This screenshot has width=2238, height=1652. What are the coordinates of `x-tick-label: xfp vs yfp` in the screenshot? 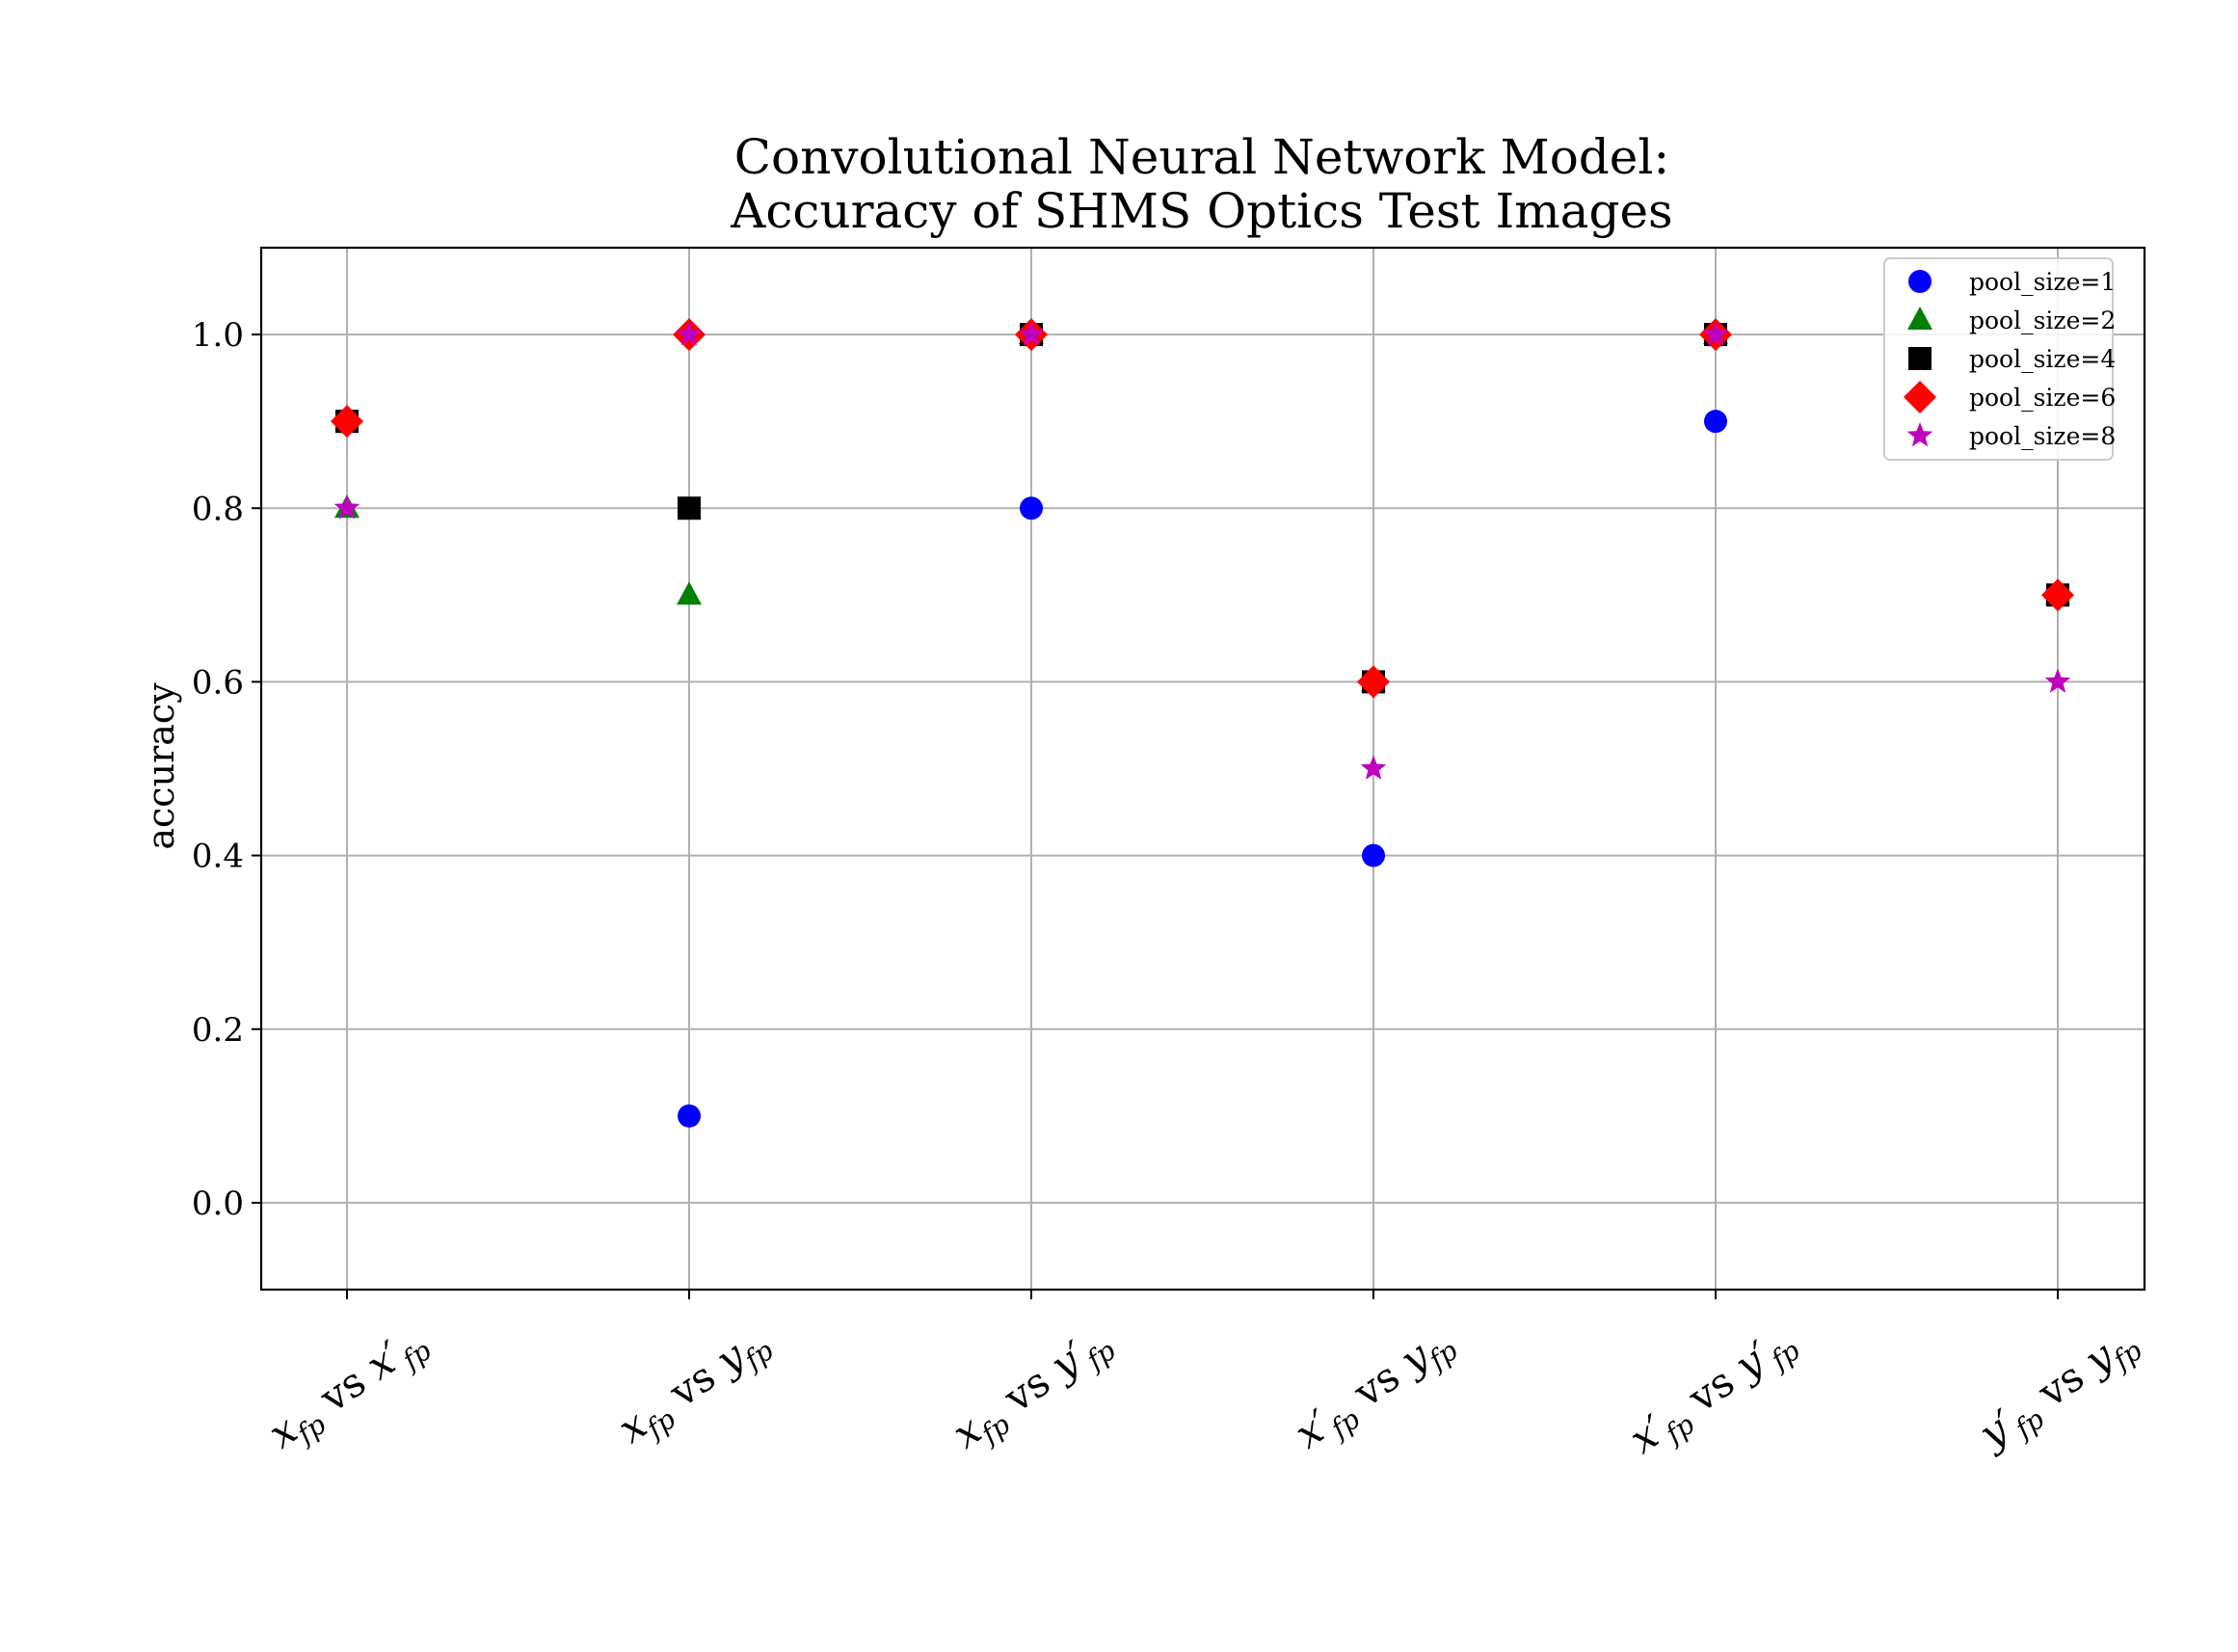 It's located at (694, 1388).